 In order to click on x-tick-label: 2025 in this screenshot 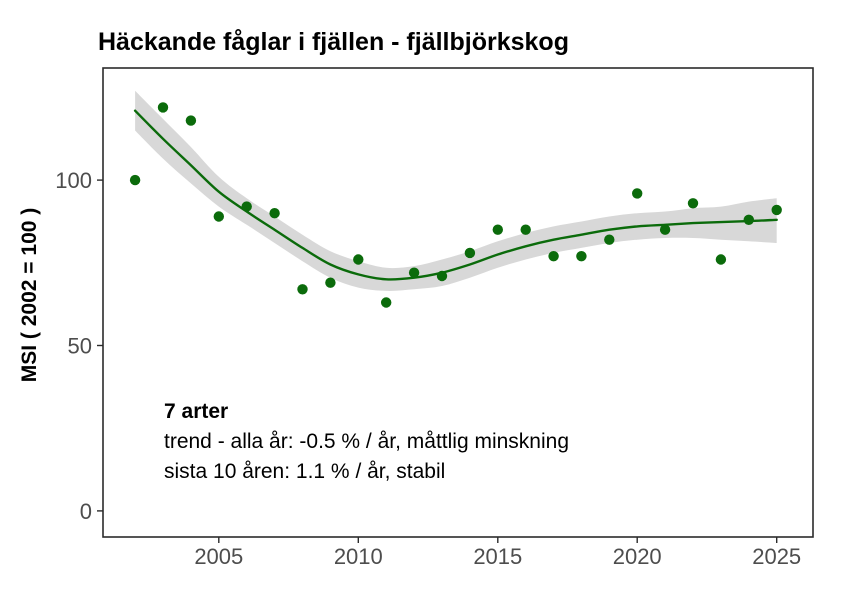, I will do `click(776, 556)`.